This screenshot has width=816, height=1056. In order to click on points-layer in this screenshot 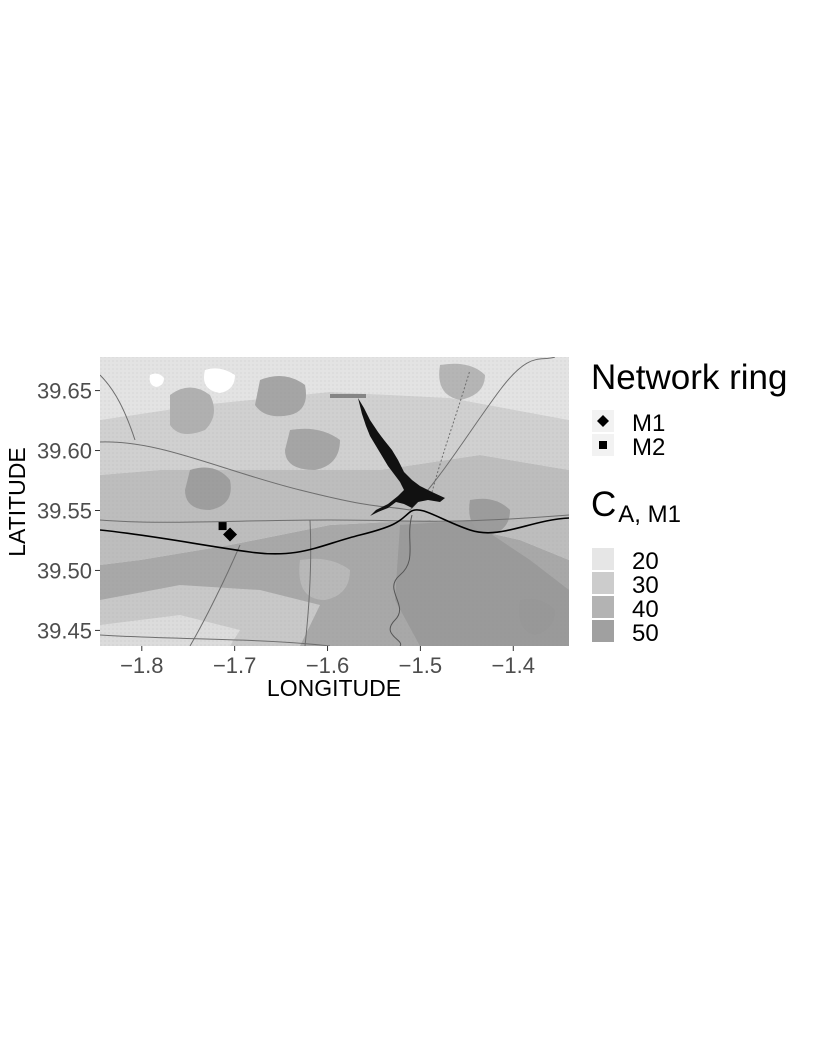, I will do `click(228, 532)`.